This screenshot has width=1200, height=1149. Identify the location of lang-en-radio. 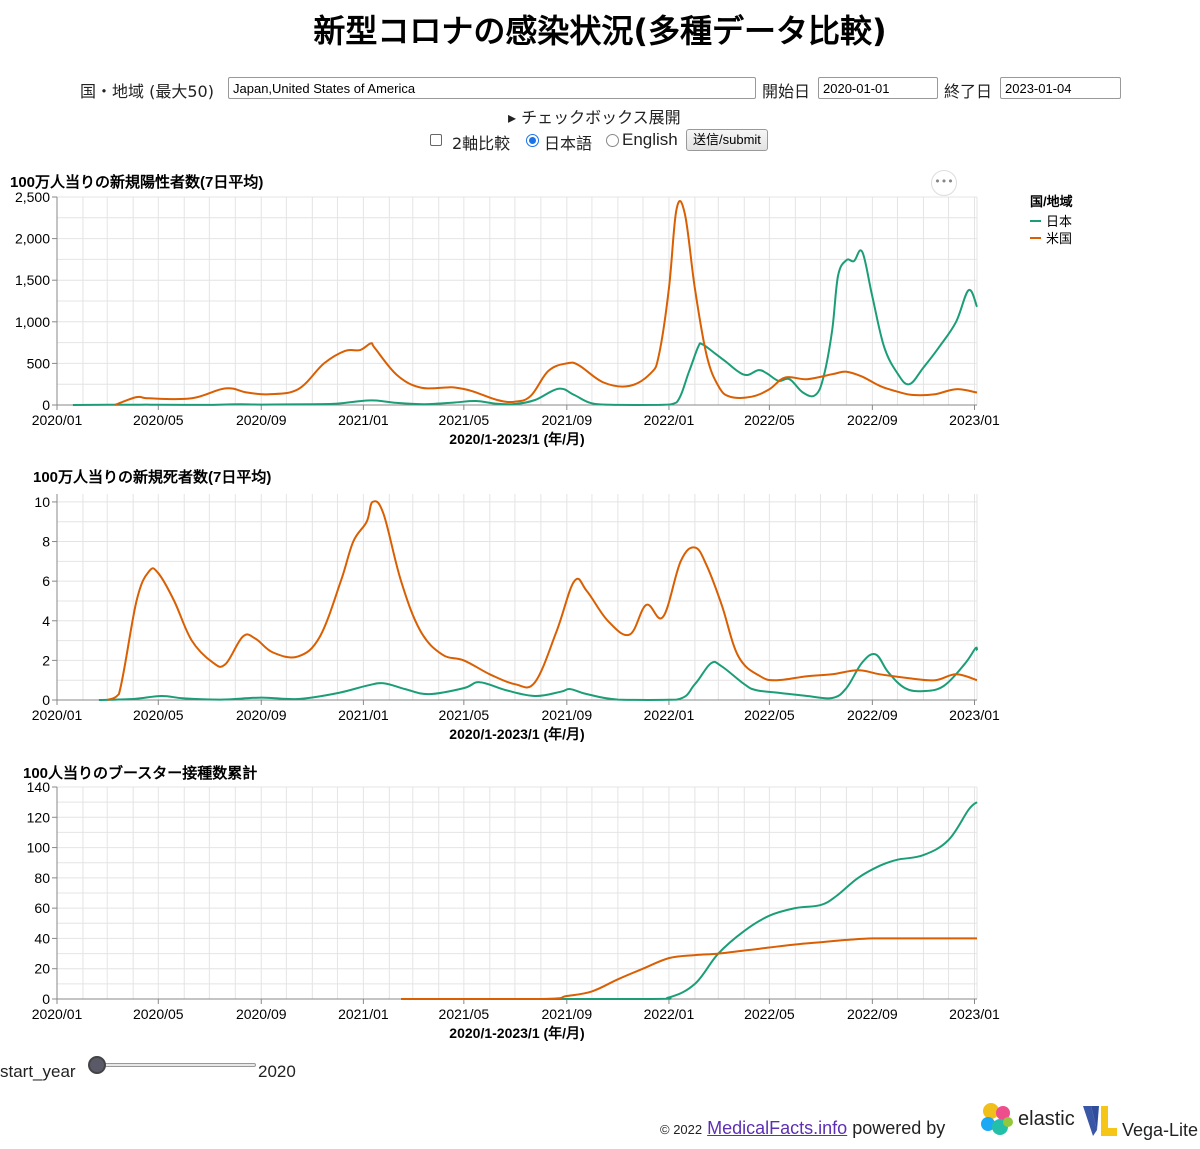
(612, 140).